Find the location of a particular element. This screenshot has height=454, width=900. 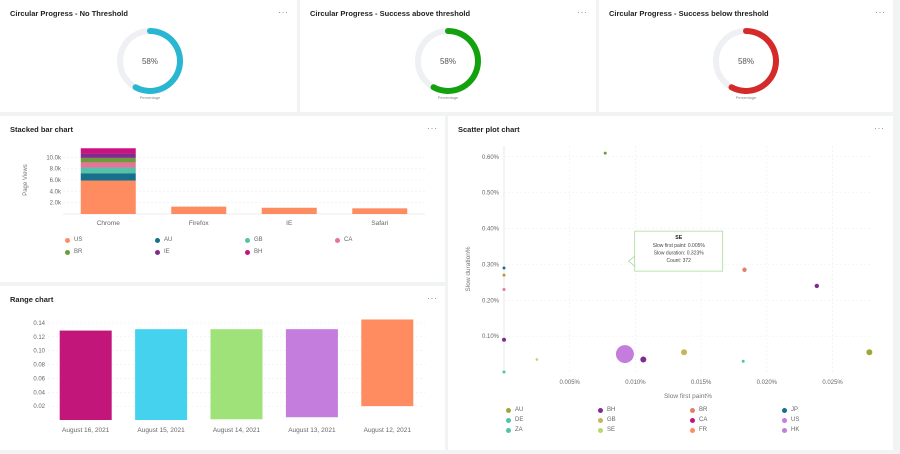

y-tick-label: 6.0k is located at coordinates (56, 181).